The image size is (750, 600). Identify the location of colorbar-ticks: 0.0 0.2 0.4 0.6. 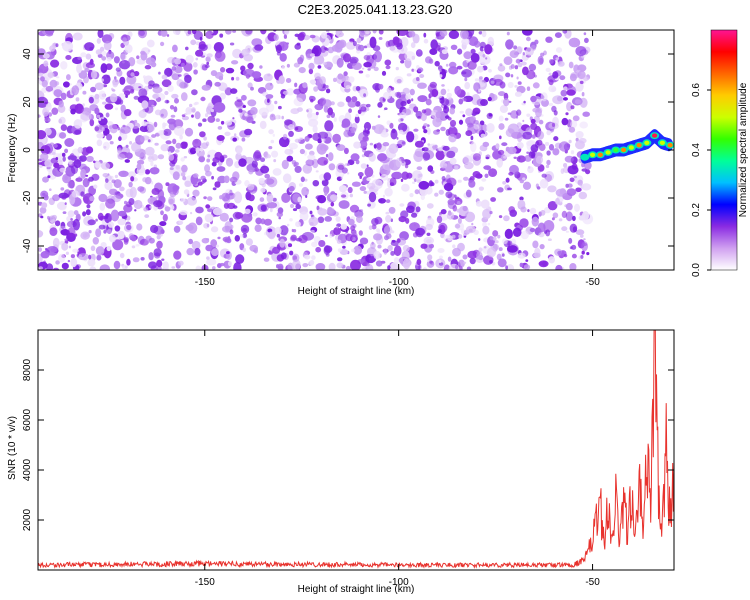
(701, 180).